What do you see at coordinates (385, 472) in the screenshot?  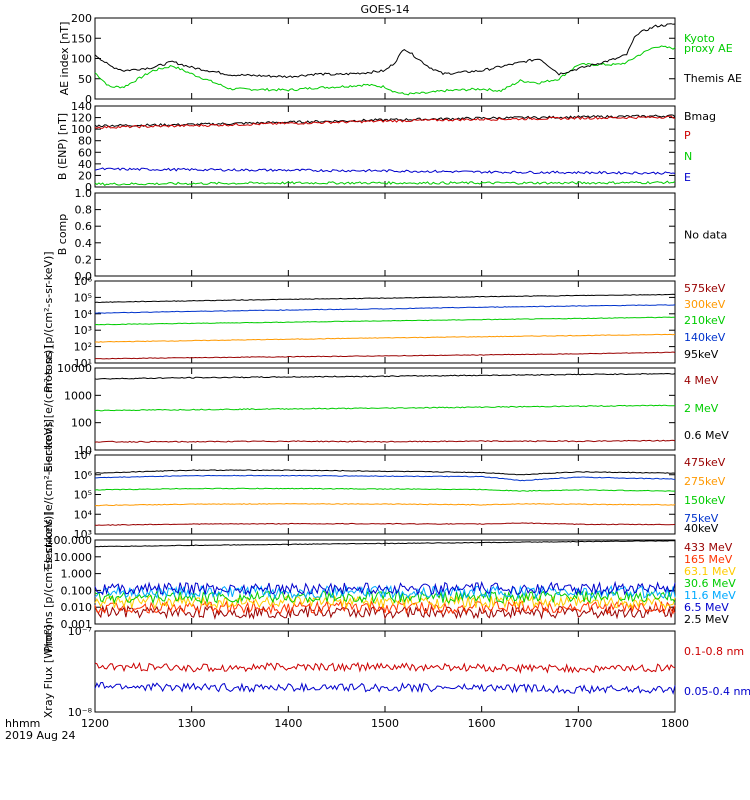 I see `series-line-40kev` at bounding box center [385, 472].